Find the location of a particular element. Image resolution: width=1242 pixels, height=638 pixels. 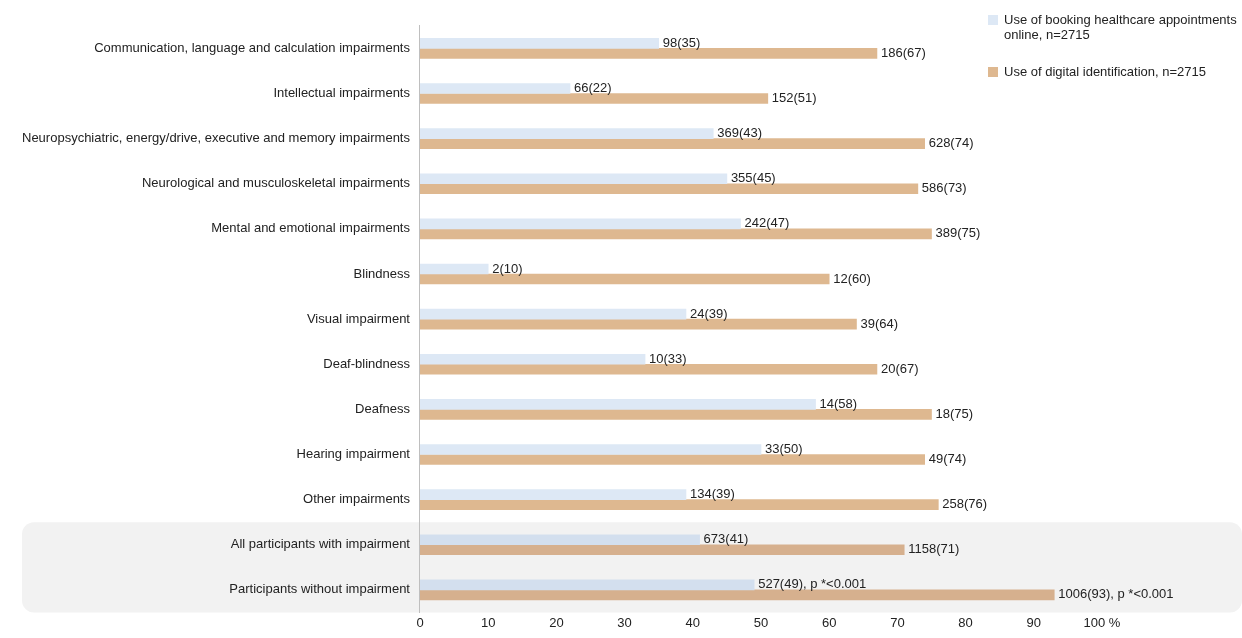

data-label: 186(67) is located at coordinates (903, 52).